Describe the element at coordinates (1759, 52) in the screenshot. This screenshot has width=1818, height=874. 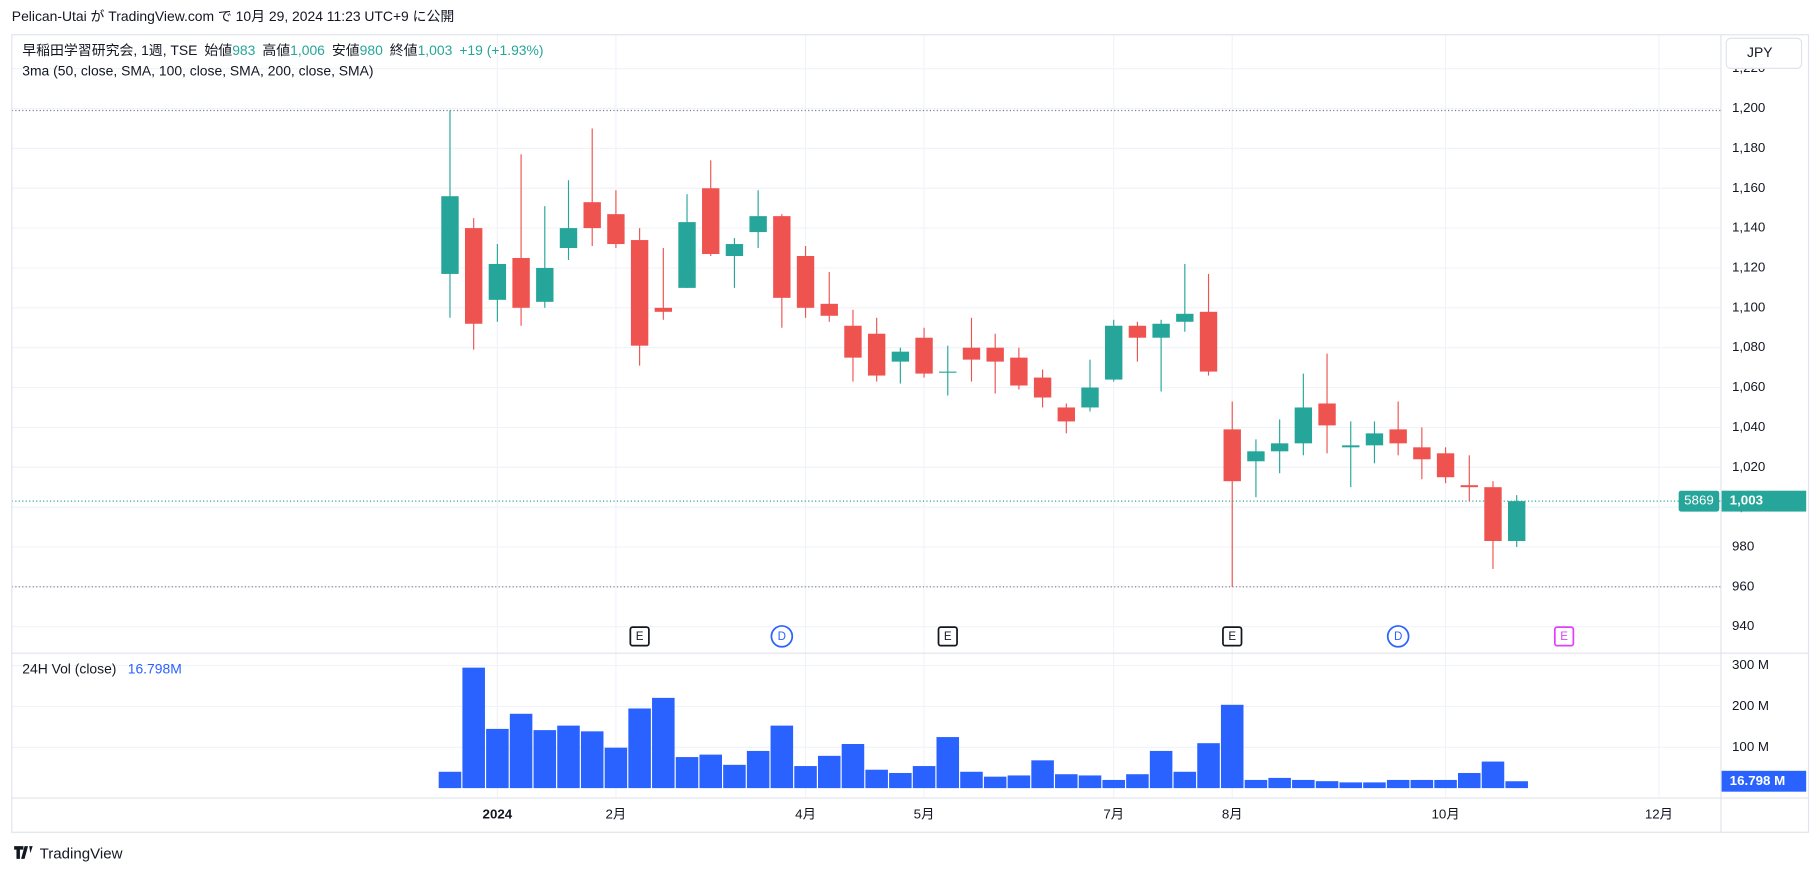
I see `currency: JPY` at that location.